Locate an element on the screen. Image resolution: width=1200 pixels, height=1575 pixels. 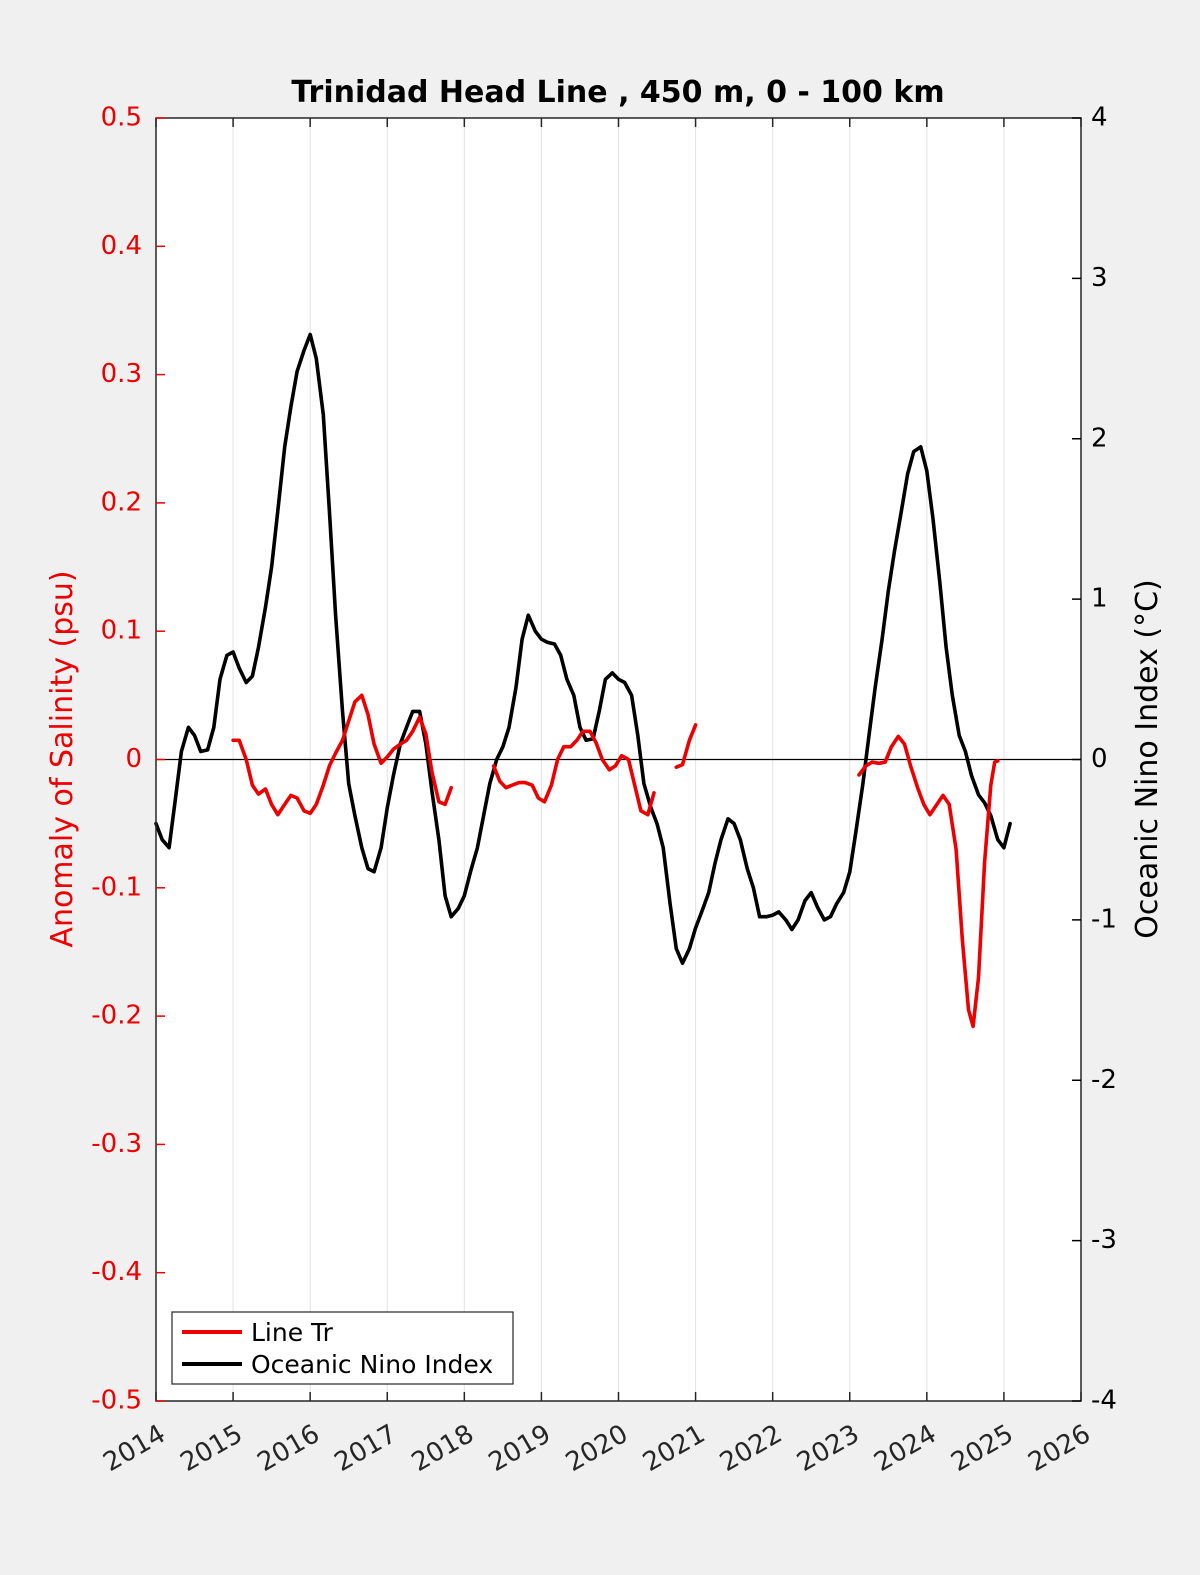
x-tick-label-2023: 2023 is located at coordinates (828, 1448).